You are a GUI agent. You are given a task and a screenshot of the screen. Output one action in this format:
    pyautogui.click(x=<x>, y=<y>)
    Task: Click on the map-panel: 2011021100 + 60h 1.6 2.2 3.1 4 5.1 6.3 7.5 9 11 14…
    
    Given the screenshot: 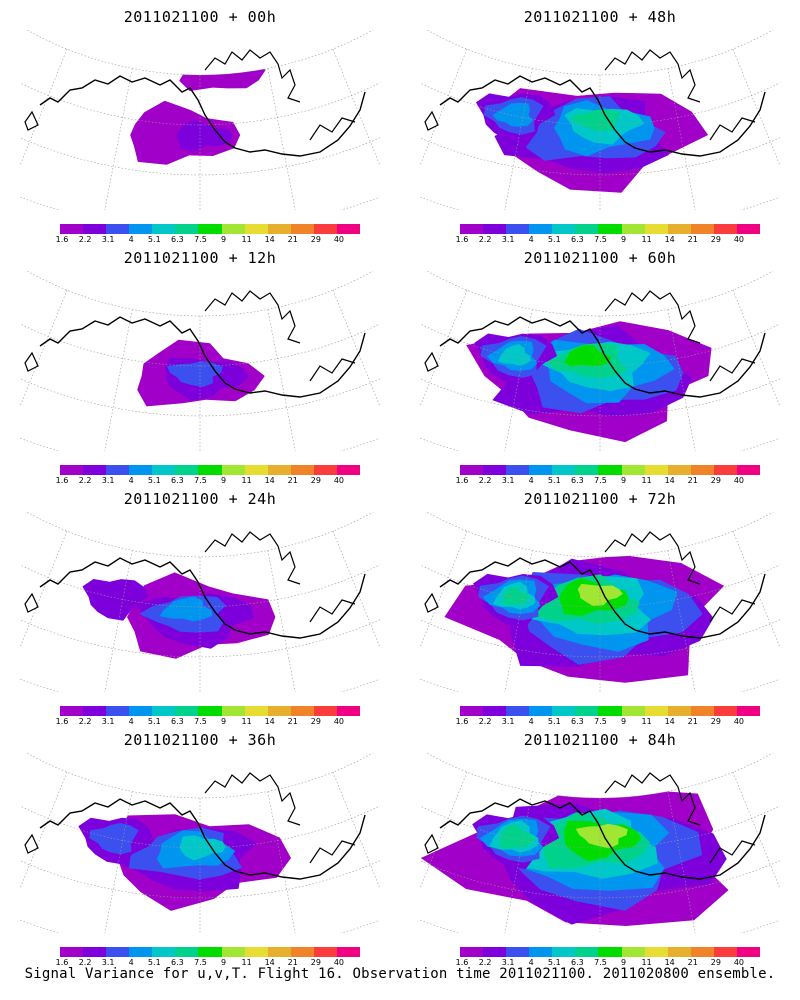 What is the action you would take?
    pyautogui.click(x=600, y=365)
    